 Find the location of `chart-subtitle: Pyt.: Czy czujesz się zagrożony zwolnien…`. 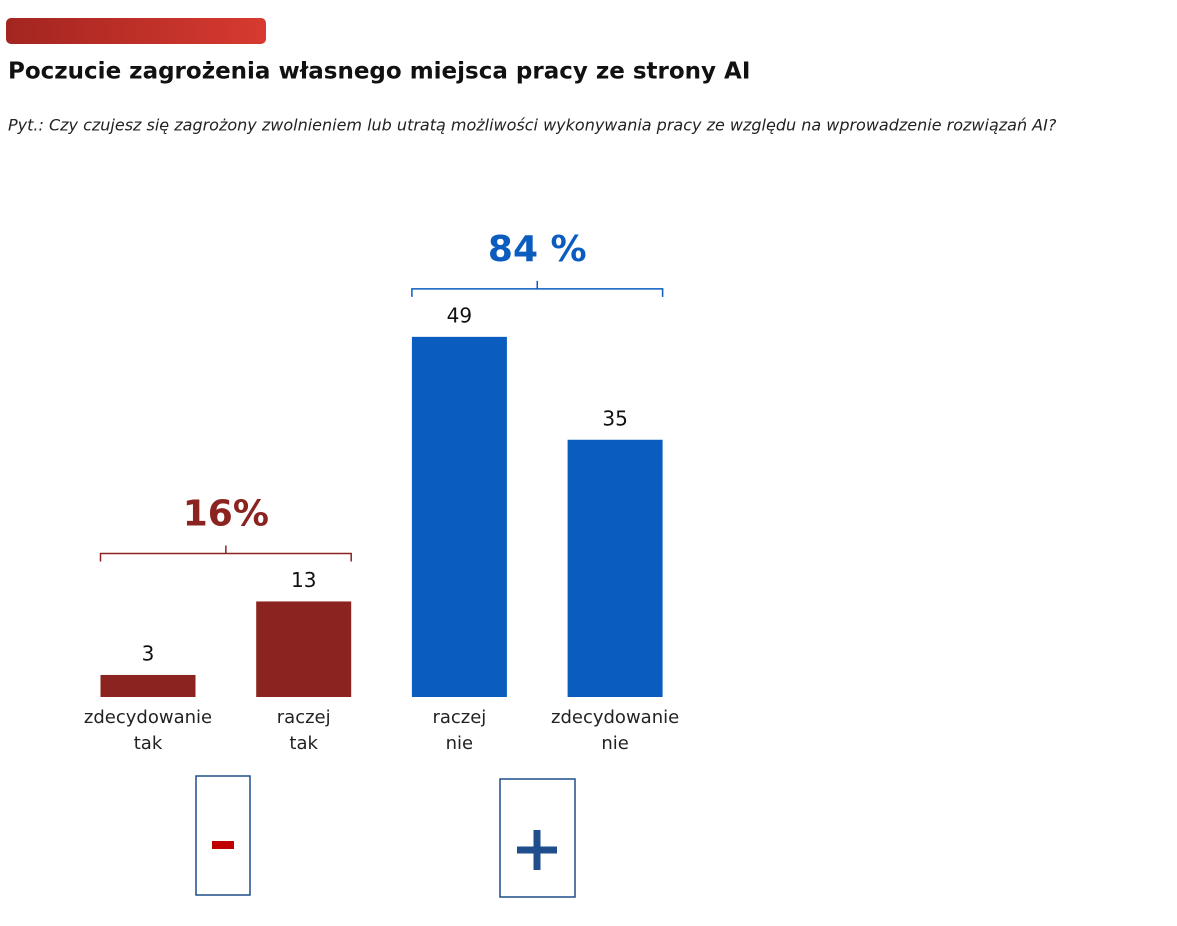

chart-subtitle: Pyt.: Czy czujesz się zagrożony zwolnien… is located at coordinates (532, 125).